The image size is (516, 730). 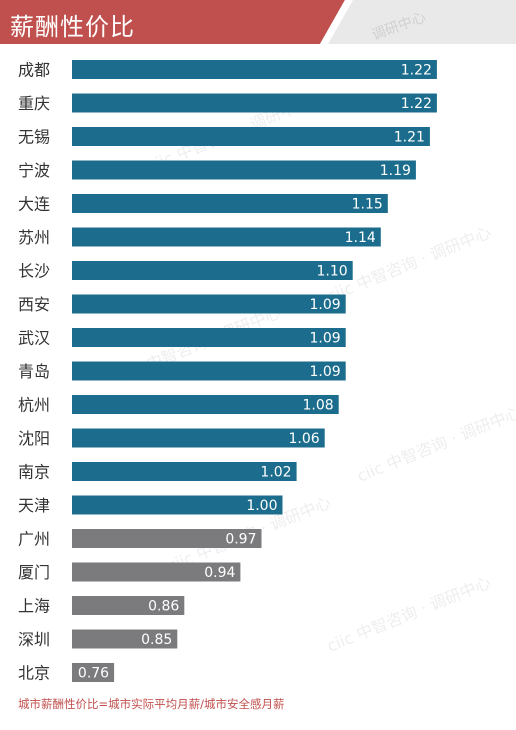 What do you see at coordinates (72, 27) in the screenshot?
I see `page-title: 薪酬性价比` at bounding box center [72, 27].